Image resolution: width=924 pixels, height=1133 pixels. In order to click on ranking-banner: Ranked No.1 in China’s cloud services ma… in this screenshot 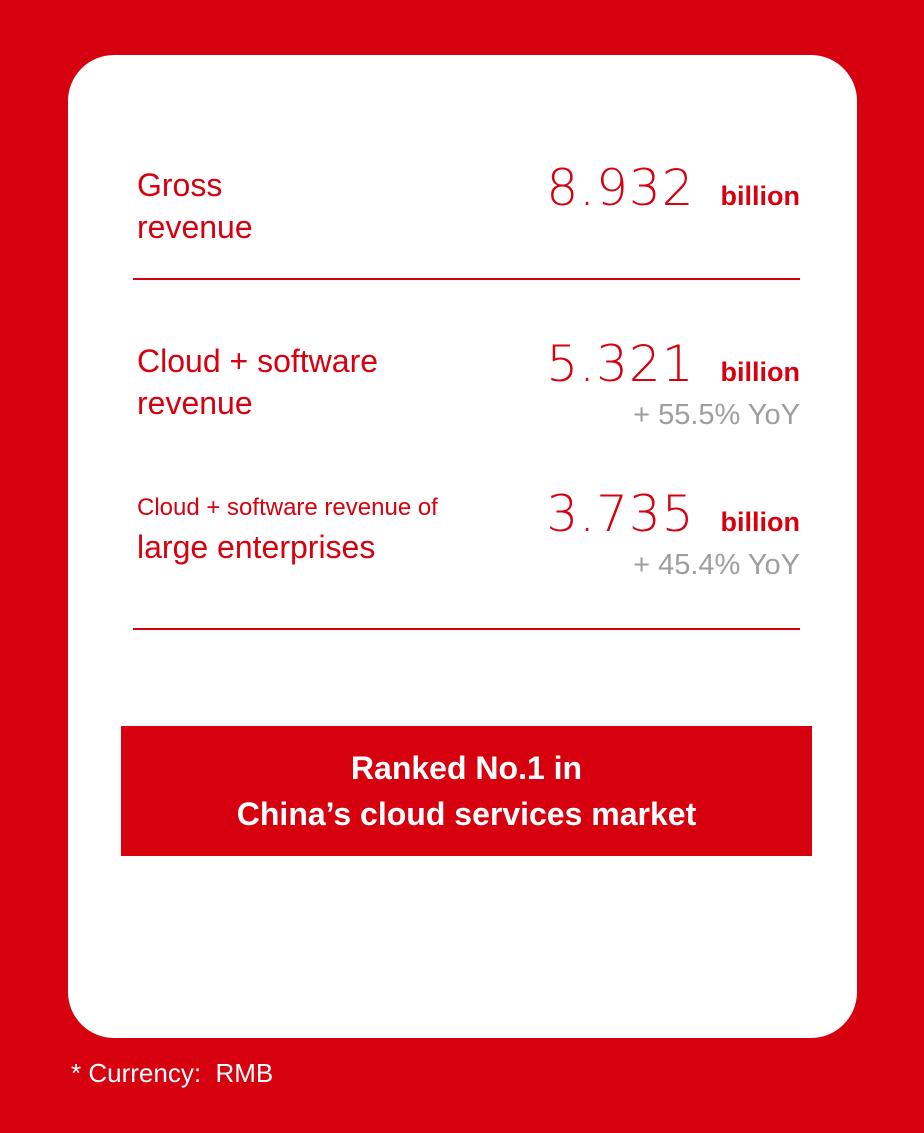, I will do `click(466, 791)`.